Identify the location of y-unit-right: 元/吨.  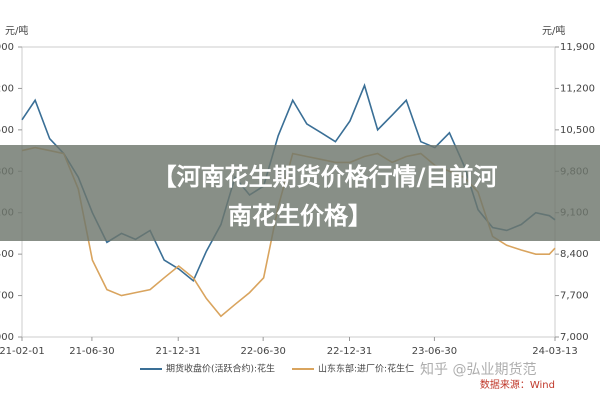
(553, 30).